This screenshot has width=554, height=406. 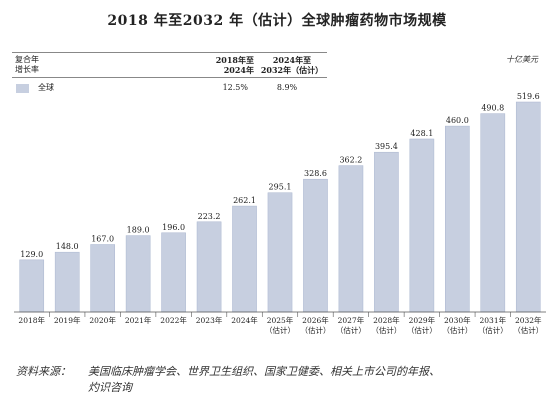 What do you see at coordinates (277, 21) in the screenshot?
I see `chart-title: 2018 年至2032 年（估计）全球肿瘤药物市场规模` at bounding box center [277, 21].